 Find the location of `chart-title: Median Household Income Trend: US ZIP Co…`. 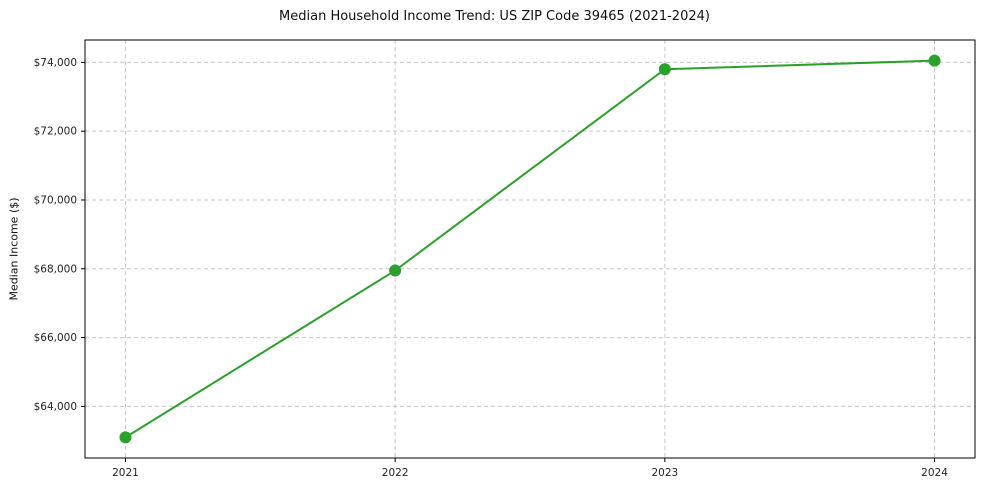

chart-title: Median Household Income Trend: US ZIP Co… is located at coordinates (494, 16).